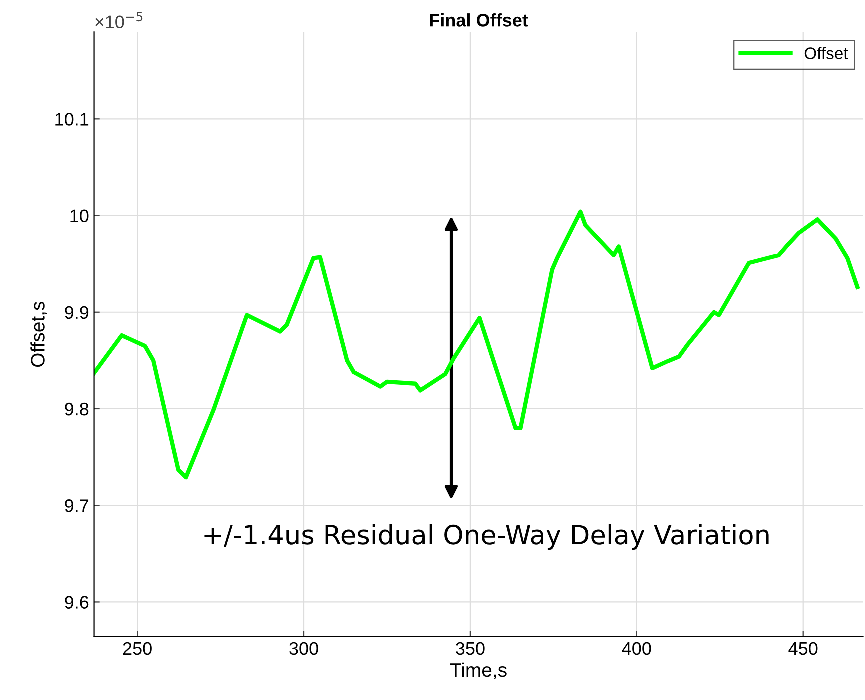 Image resolution: width=865 pixels, height=700 pixels. I want to click on x-tick-label: 250, so click(137, 649).